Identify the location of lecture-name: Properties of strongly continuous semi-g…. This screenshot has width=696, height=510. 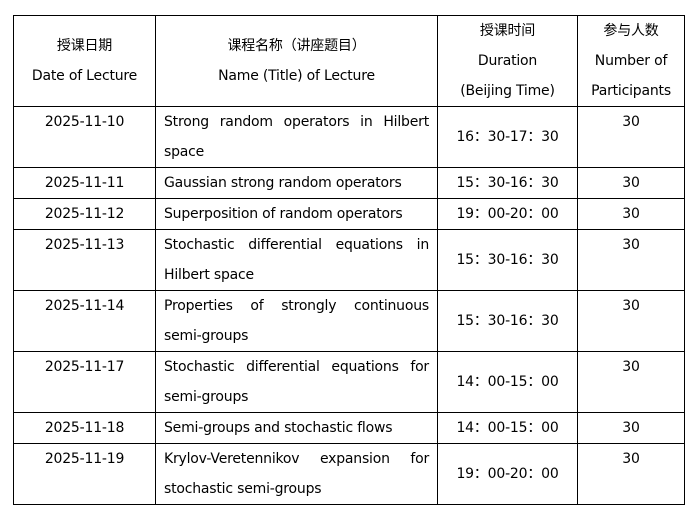
(296, 321).